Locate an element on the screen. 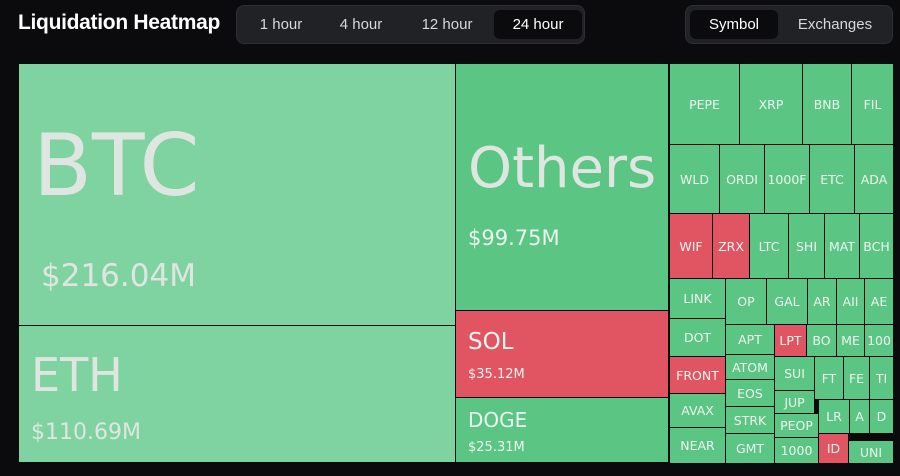  small-tile: WIF is located at coordinates (691, 246).